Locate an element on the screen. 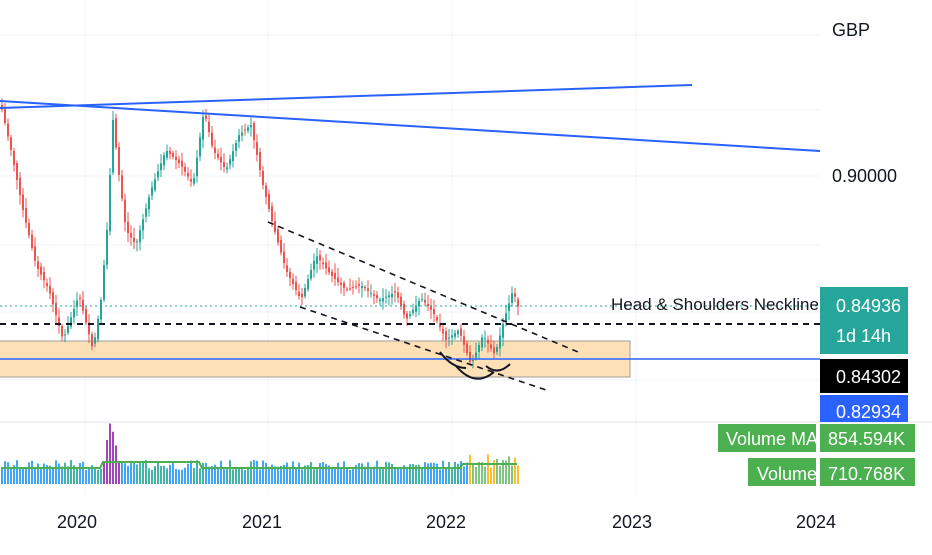  time-axis: 2020 2021 2022 2023 2024 is located at coordinates (446, 522).